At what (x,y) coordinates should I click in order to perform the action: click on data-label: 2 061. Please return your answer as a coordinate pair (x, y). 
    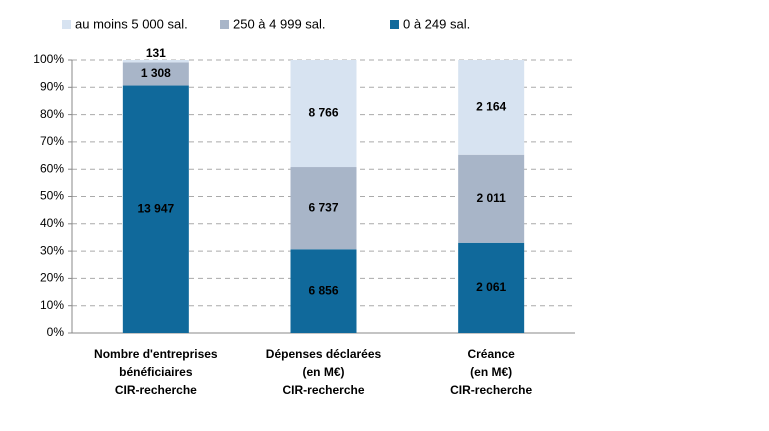
    Looking at the image, I should click on (491, 287).